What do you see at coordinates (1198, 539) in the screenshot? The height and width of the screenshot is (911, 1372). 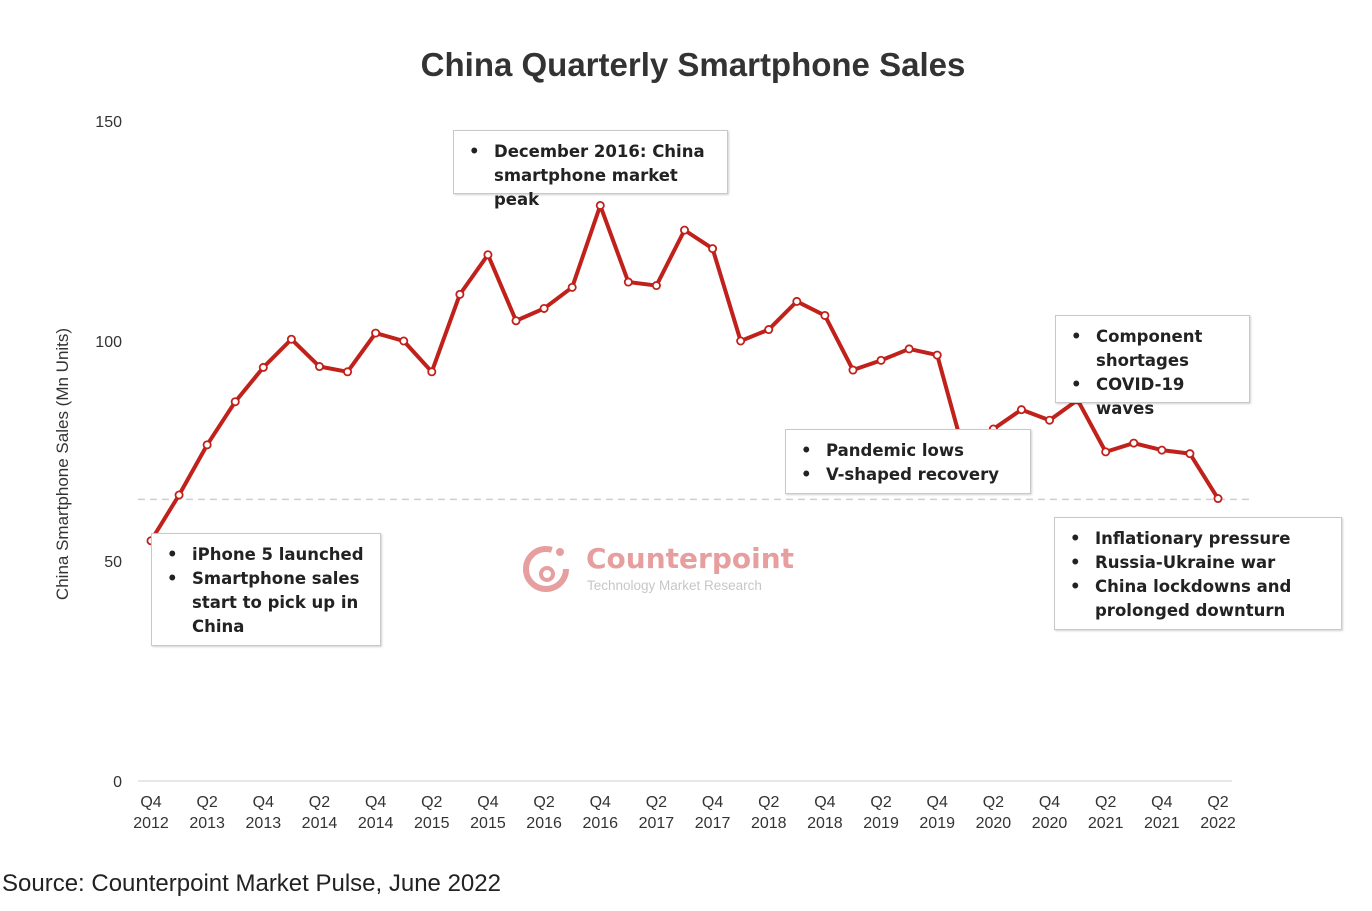 I see `annotation-inflation-bullet-1: Inflationary pressure` at bounding box center [1198, 539].